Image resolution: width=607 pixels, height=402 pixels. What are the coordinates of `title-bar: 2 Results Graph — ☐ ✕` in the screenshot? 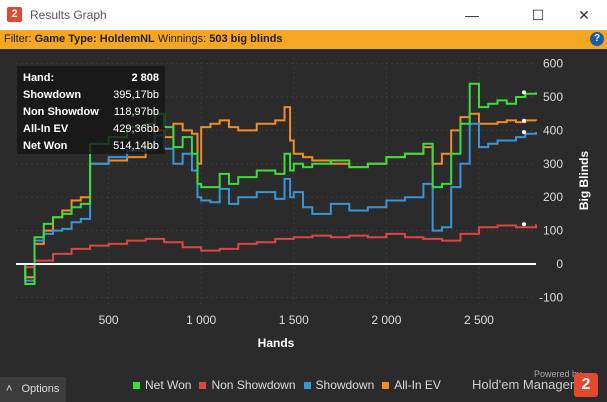 It's located at (303, 15).